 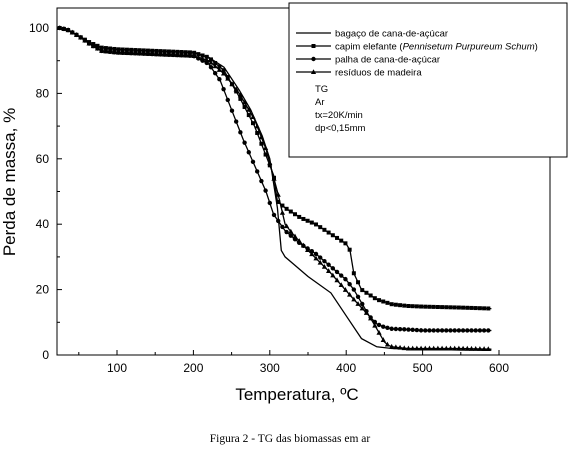 I want to click on x-tick-label: 500, so click(x=423, y=368).